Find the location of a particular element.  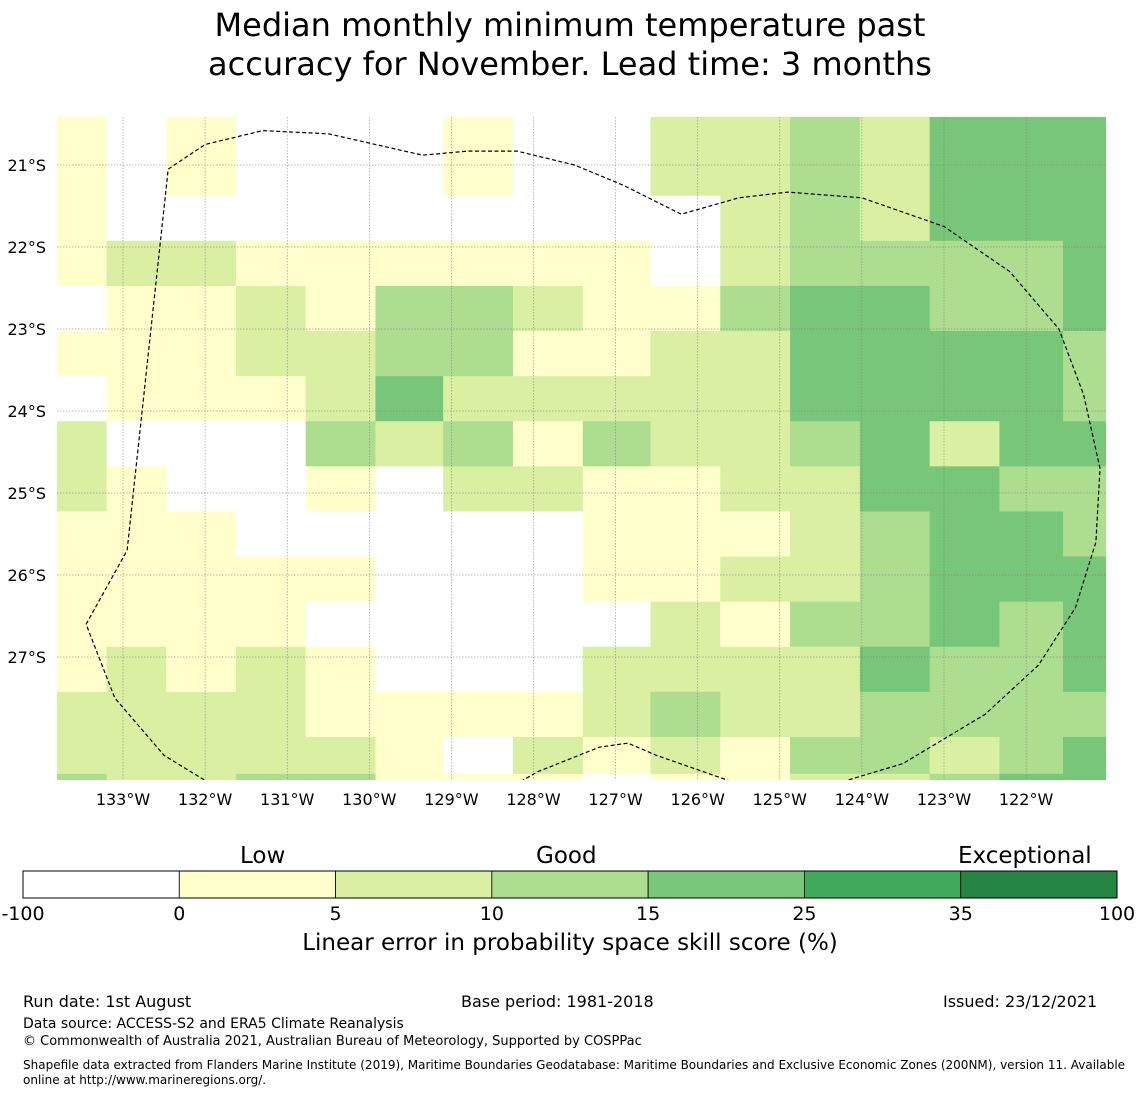

colorbar-tick-label: 35 is located at coordinates (961, 914).